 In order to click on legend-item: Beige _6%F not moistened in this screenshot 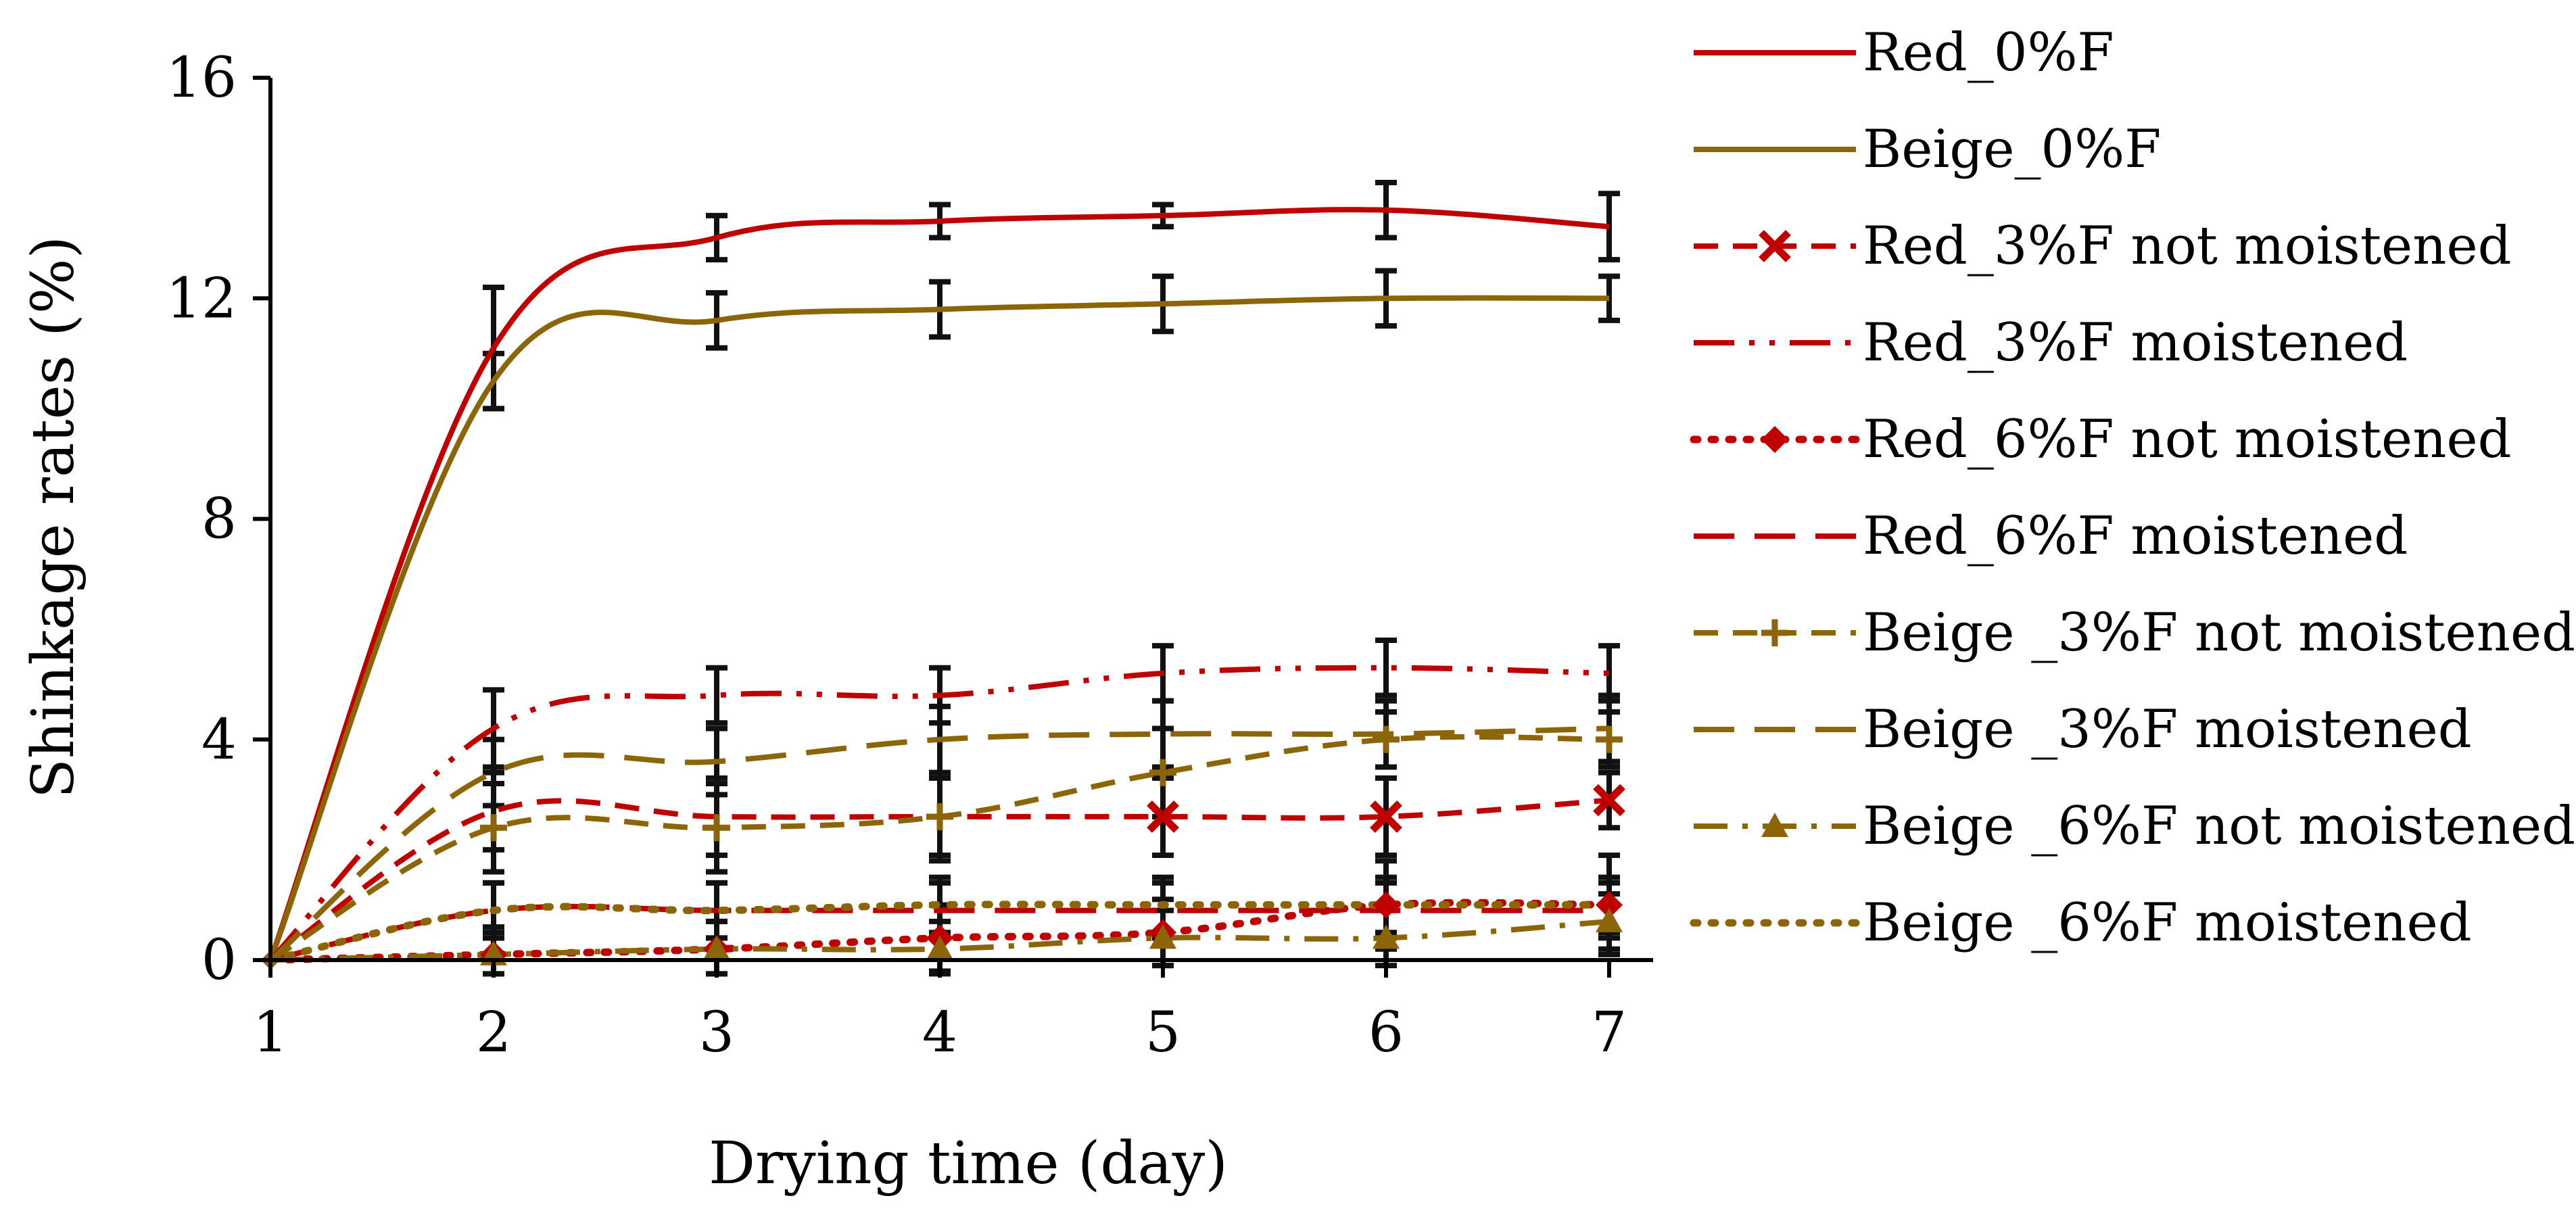, I will do `click(2134, 826)`.